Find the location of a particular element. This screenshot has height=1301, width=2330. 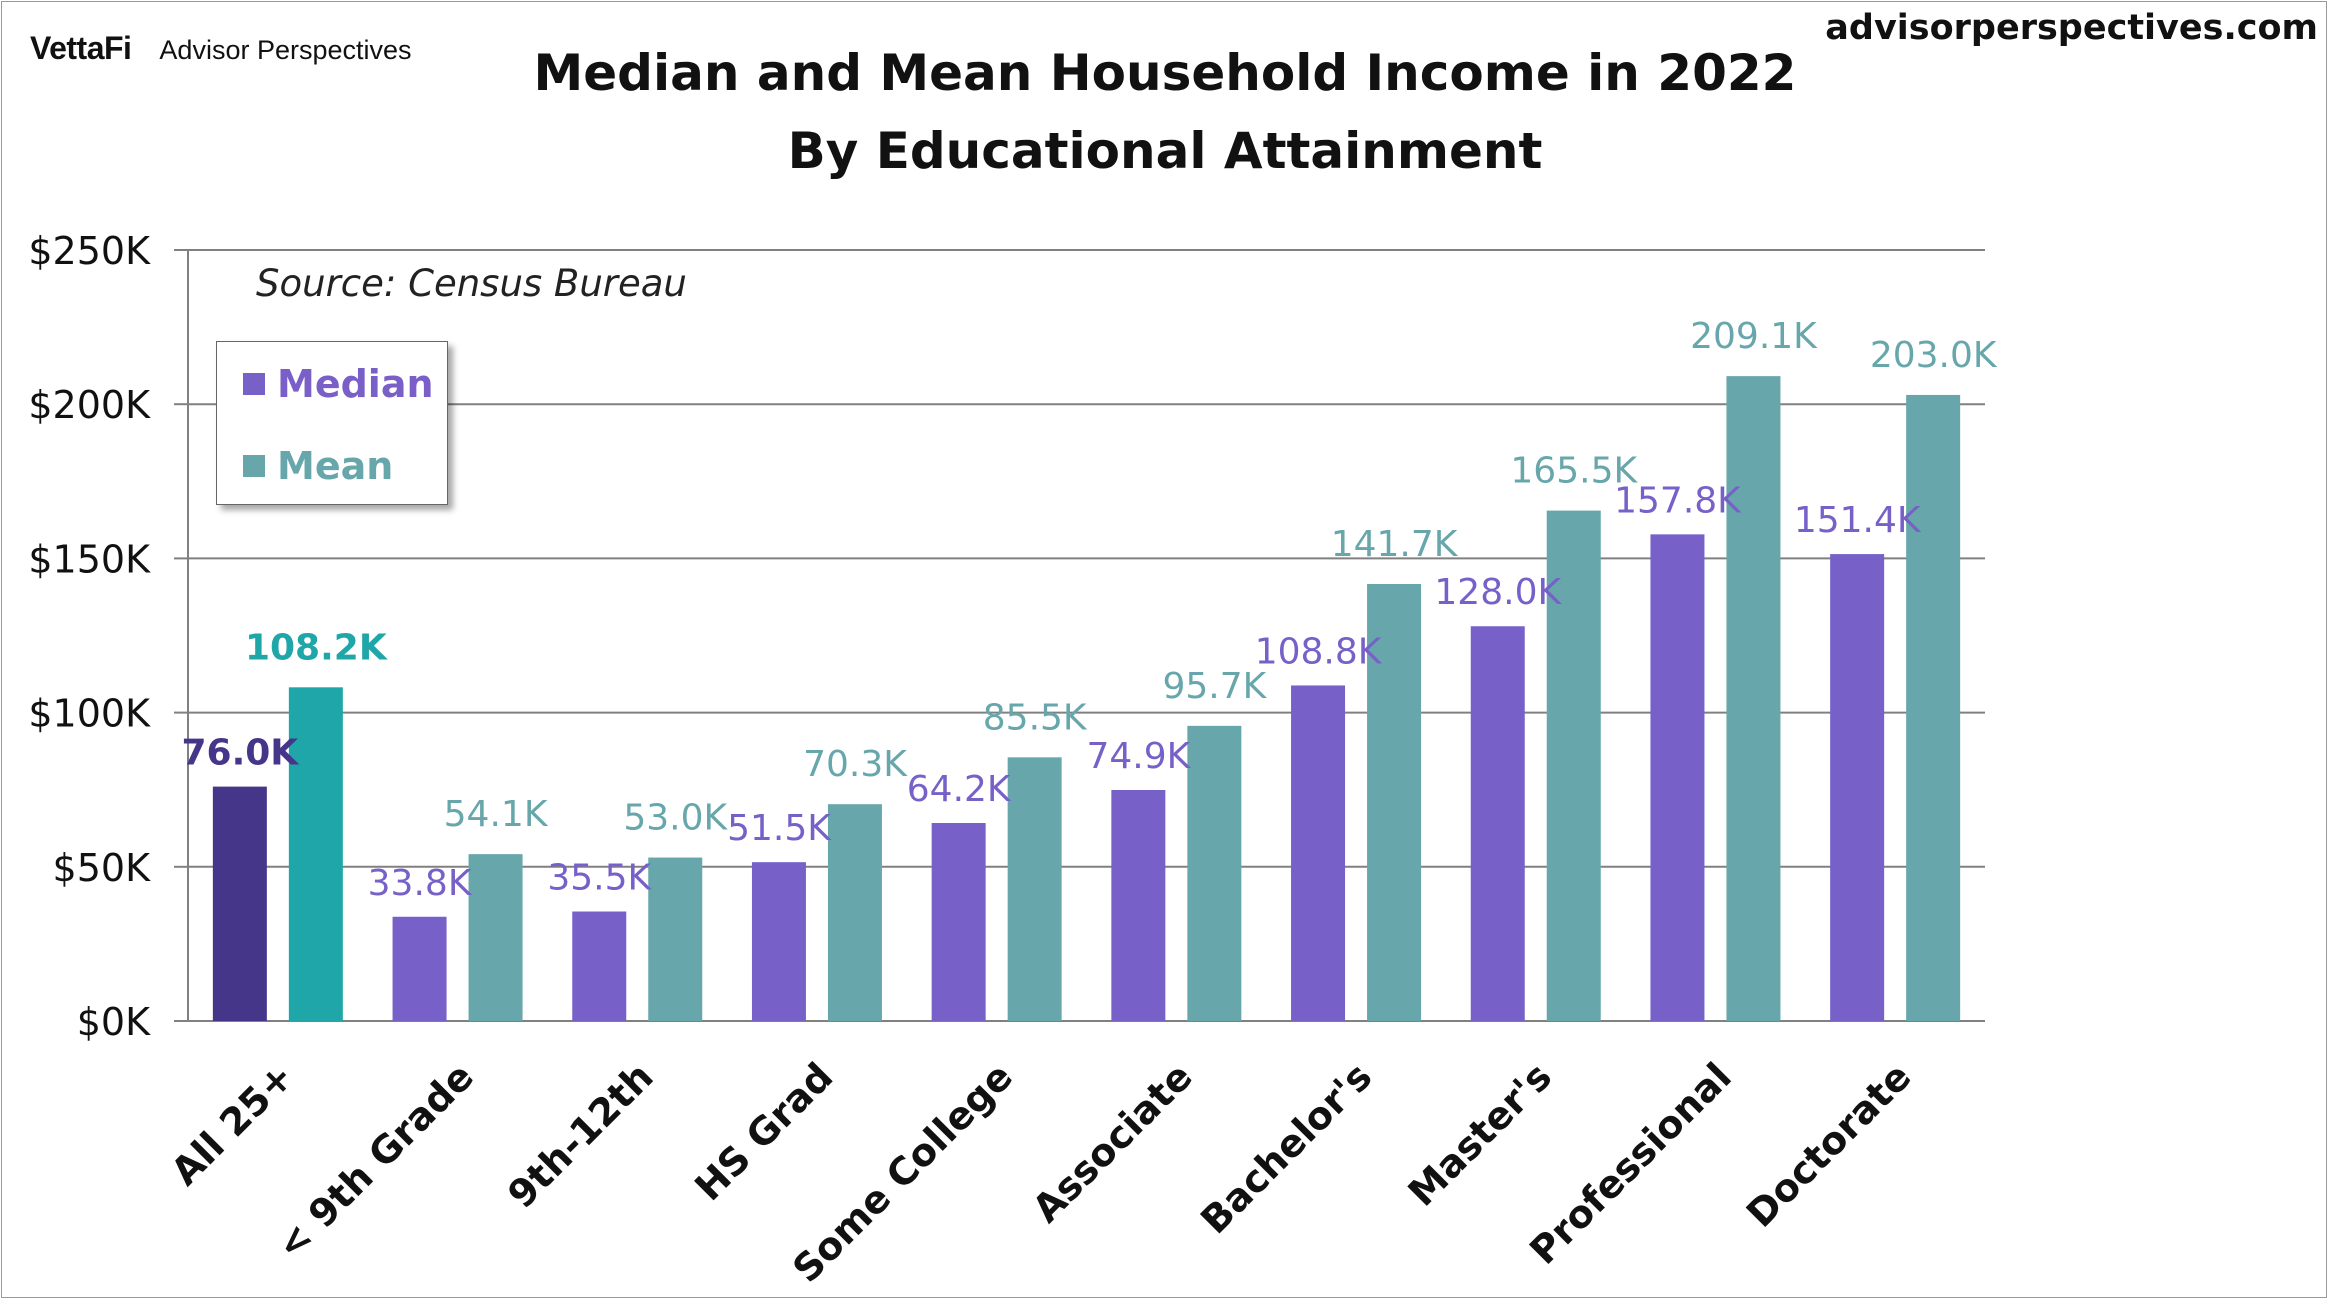

y-tick-label: $150K is located at coordinates (89, 559).